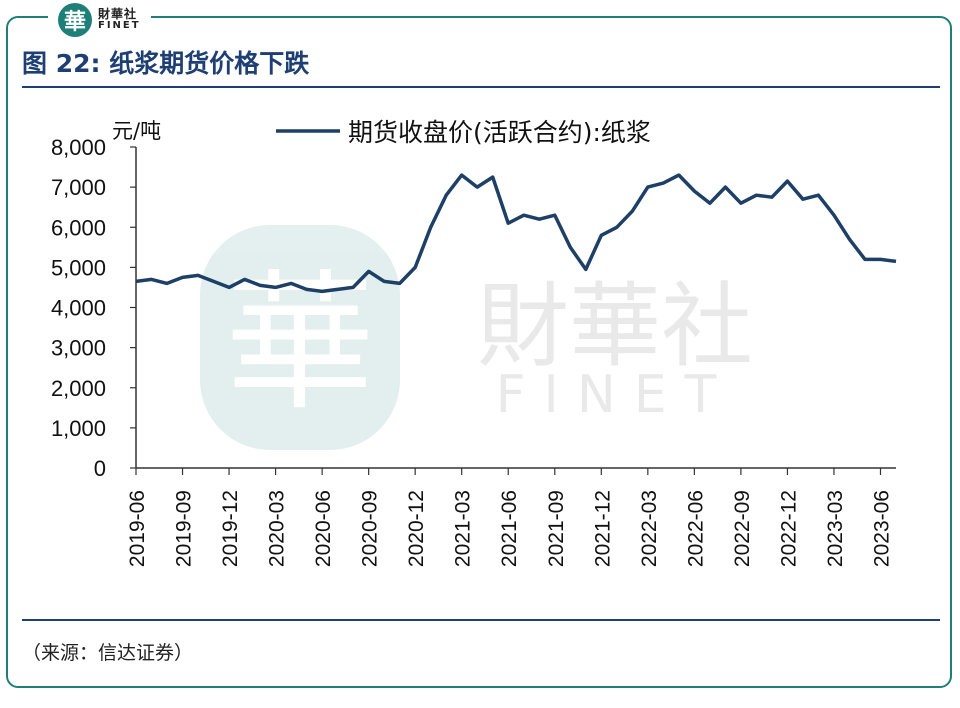  I want to click on y-tick-label: 3,000, so click(78, 348).